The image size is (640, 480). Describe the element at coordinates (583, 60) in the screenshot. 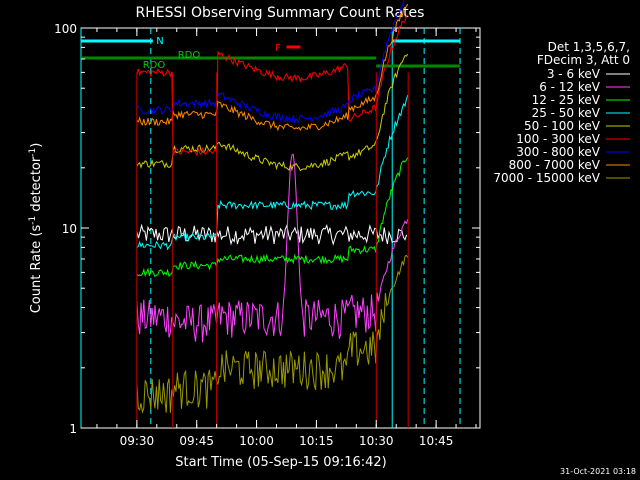

I see `legend-header-2: FDecim 3, Att 0` at that location.